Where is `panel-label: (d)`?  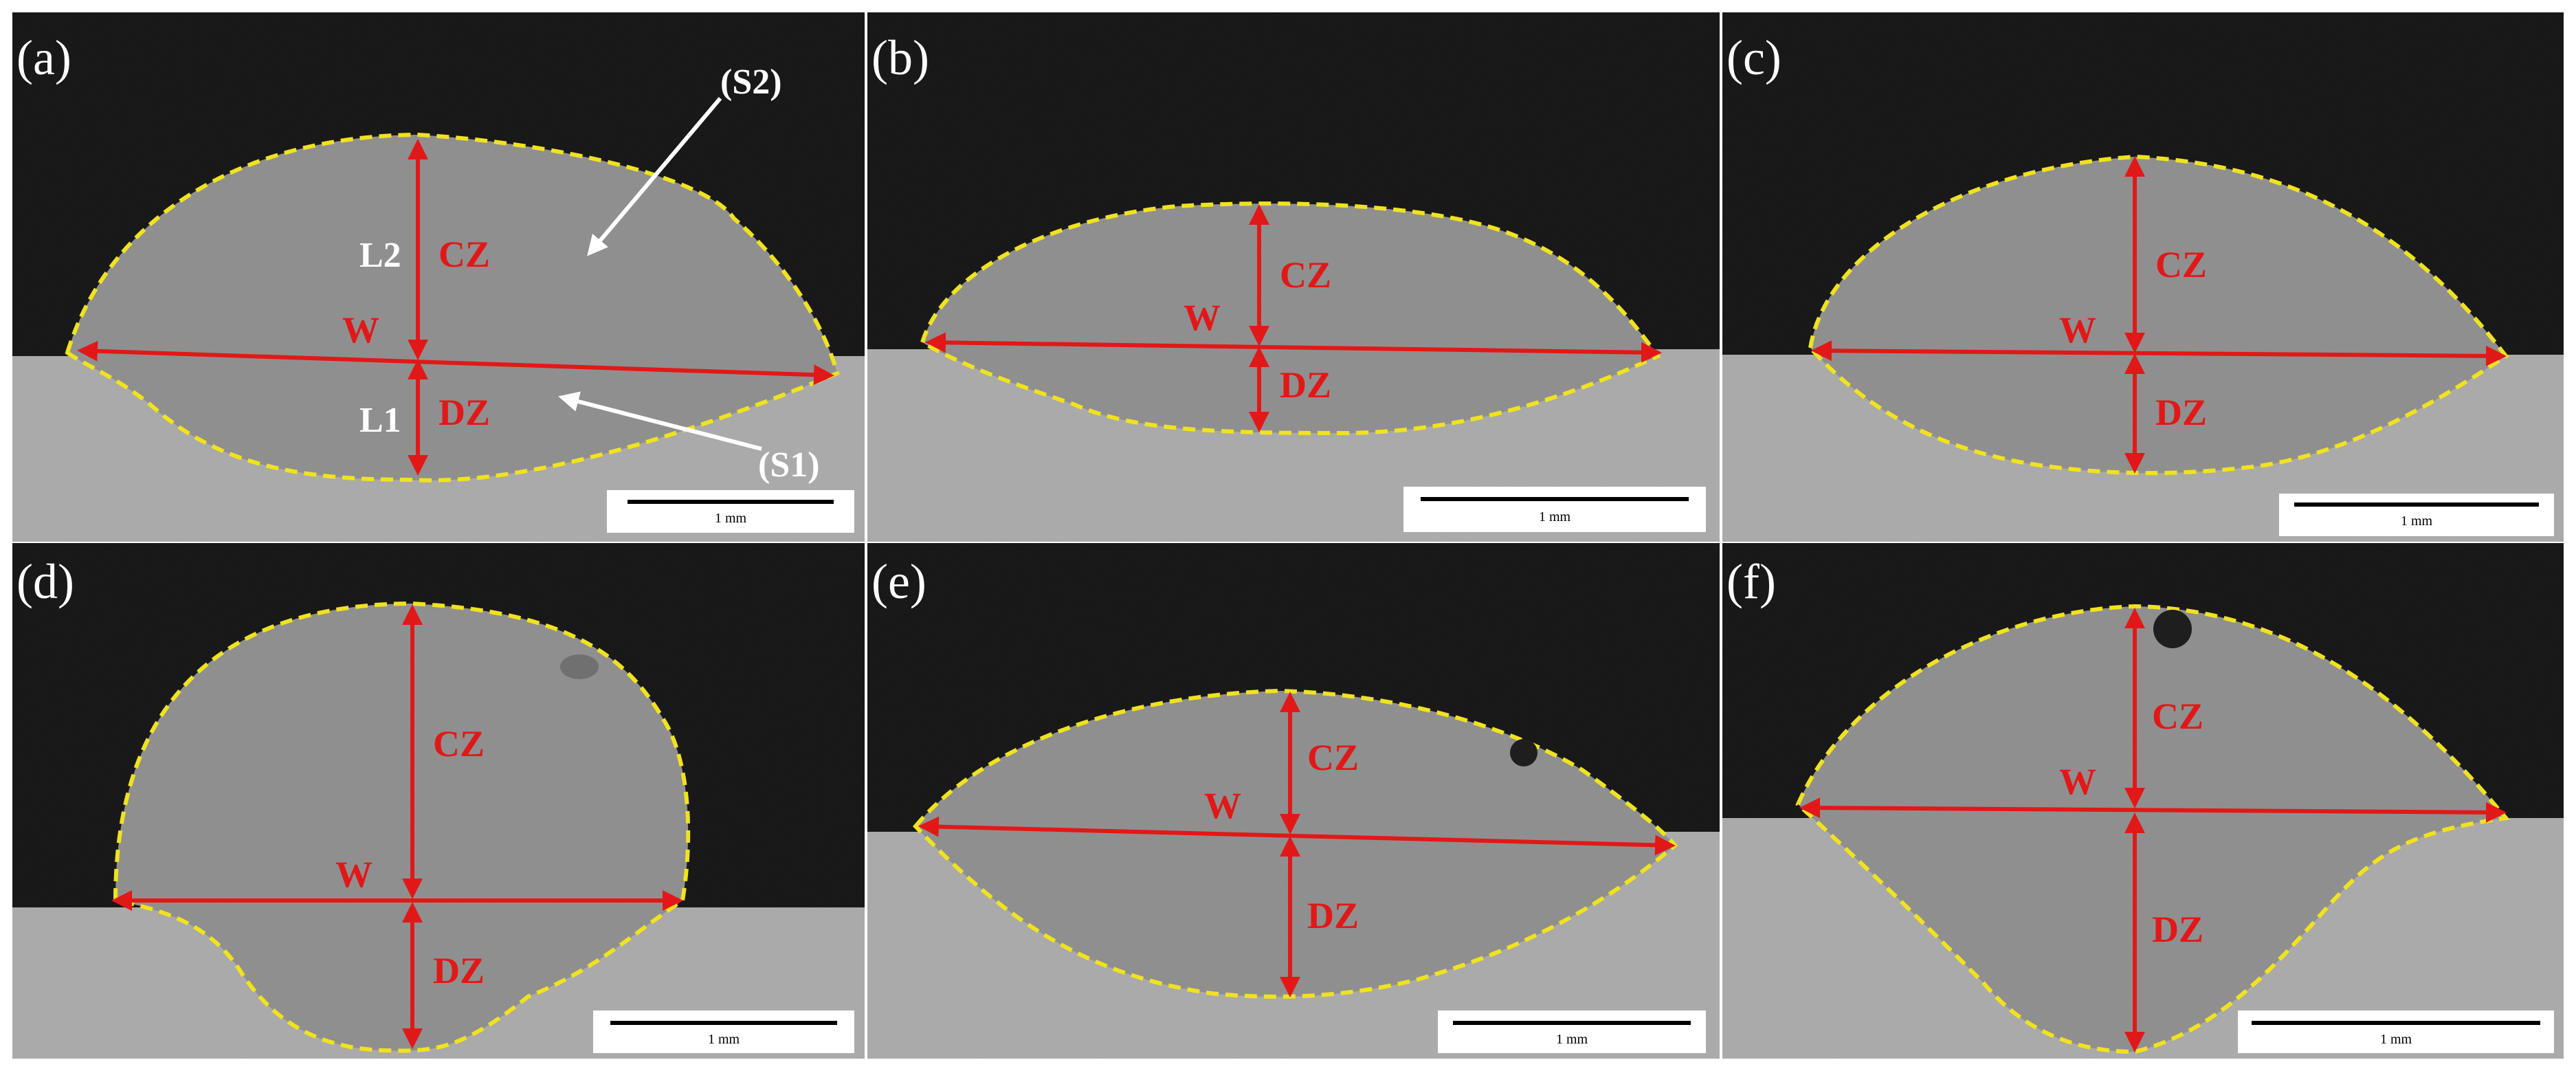 panel-label: (d) is located at coordinates (45, 581).